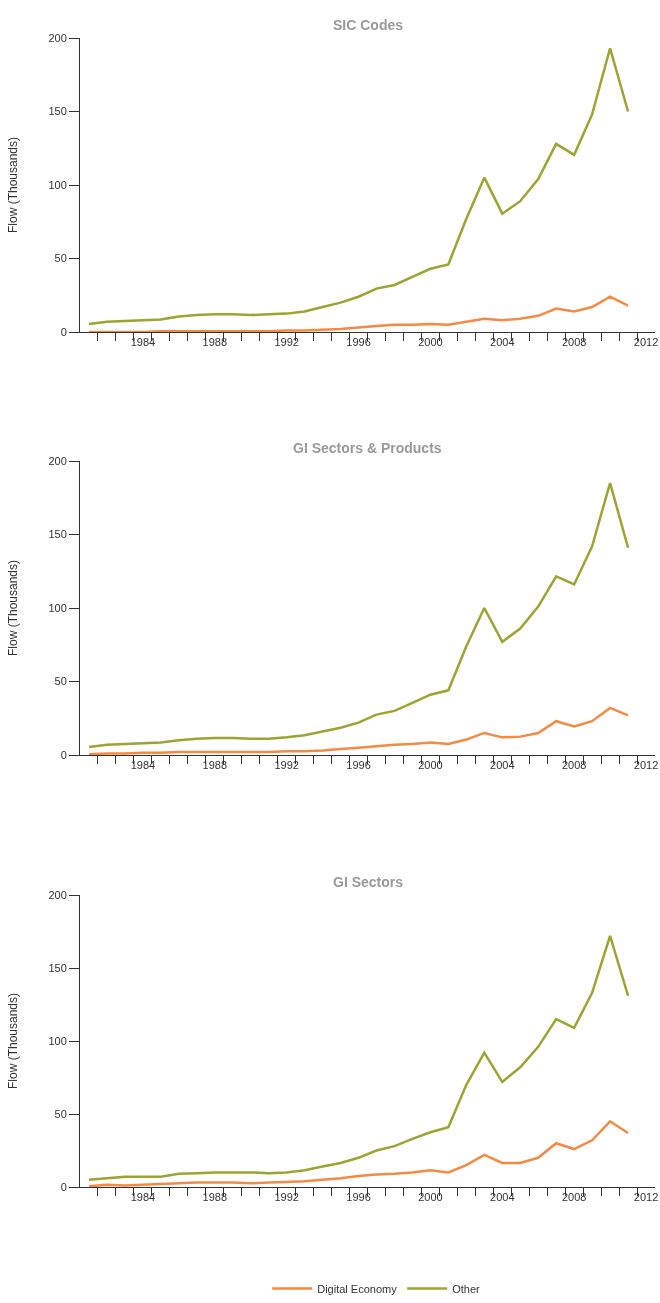 This screenshot has width=660, height=1303. Describe the element at coordinates (466, 1288) in the screenshot. I see `legend-label: Other` at that location.